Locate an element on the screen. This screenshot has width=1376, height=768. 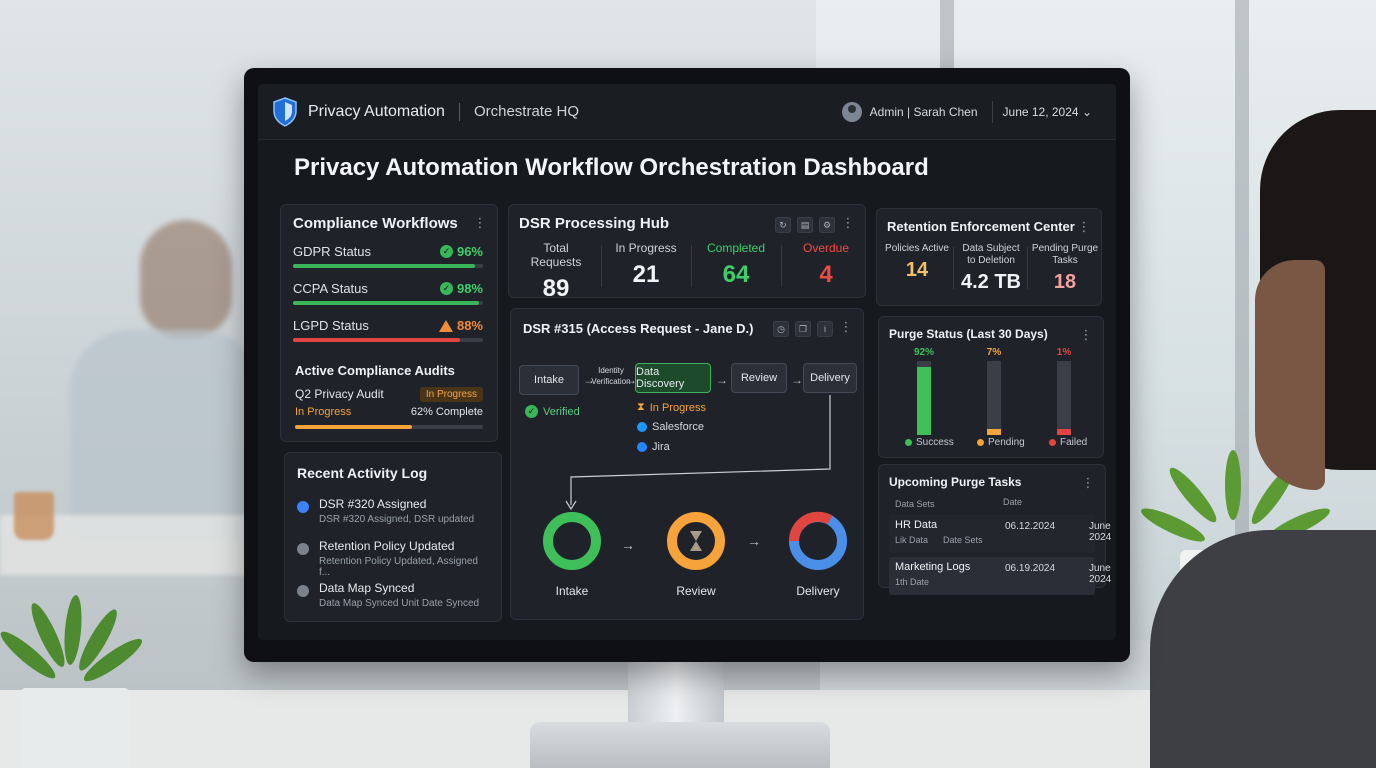
retention-stat: Policies Active 14 is located at coordinates (917, 262).